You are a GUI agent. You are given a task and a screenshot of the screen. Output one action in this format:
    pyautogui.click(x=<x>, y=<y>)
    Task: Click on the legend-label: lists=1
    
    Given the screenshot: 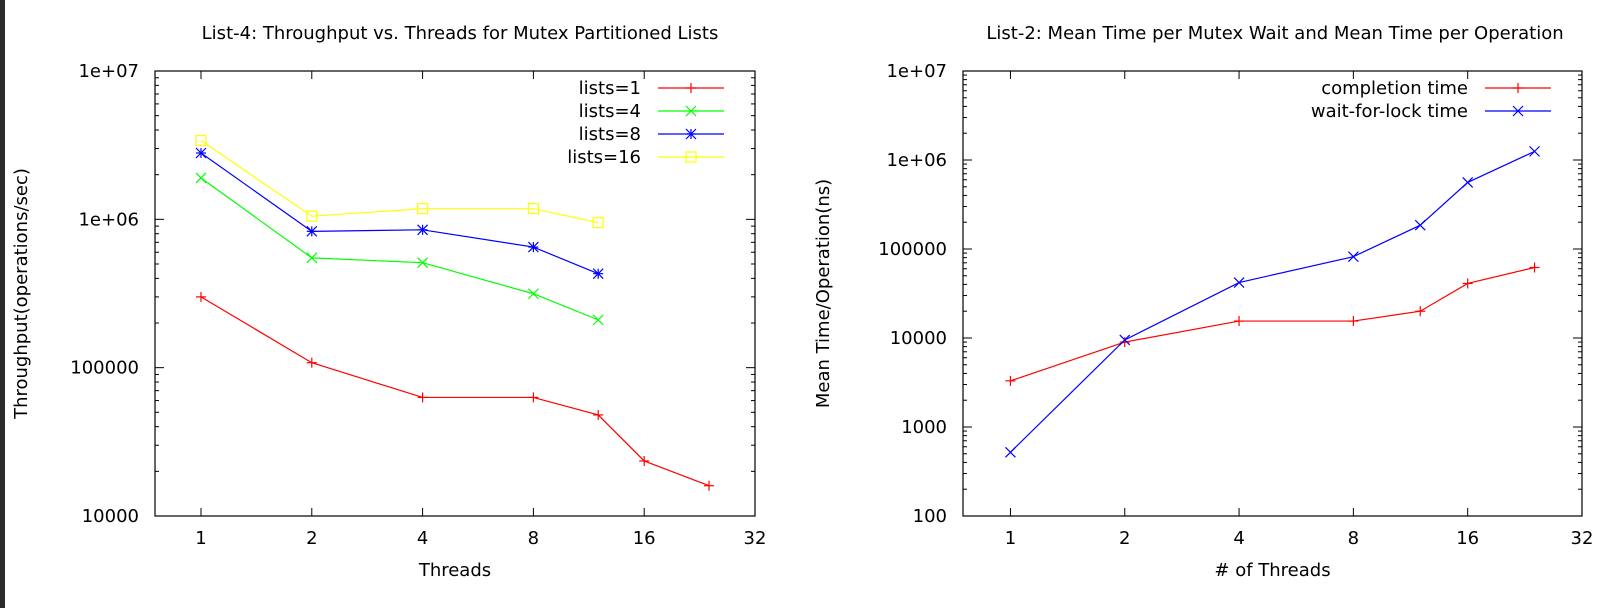 What is the action you would take?
    pyautogui.click(x=610, y=88)
    